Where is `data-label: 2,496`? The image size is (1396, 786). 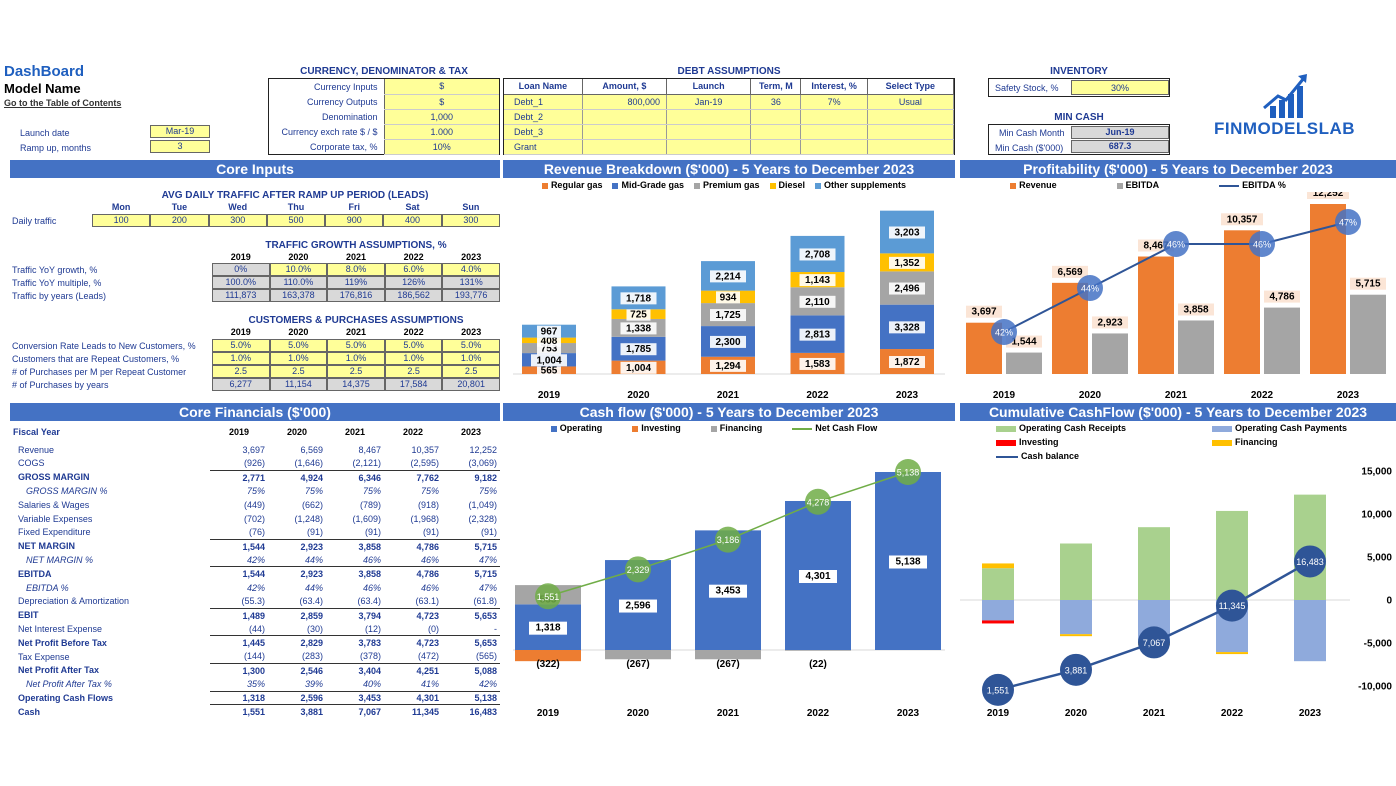
data-label: 2,496 is located at coordinates (906, 289).